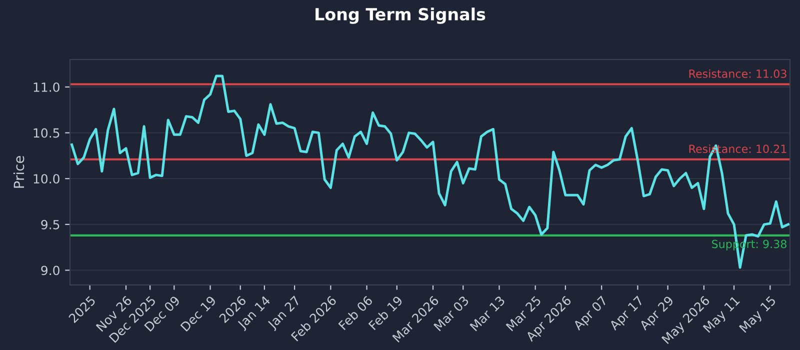 The image size is (800, 350). What do you see at coordinates (18, 172) in the screenshot?
I see `y-axis-title: Price` at bounding box center [18, 172].